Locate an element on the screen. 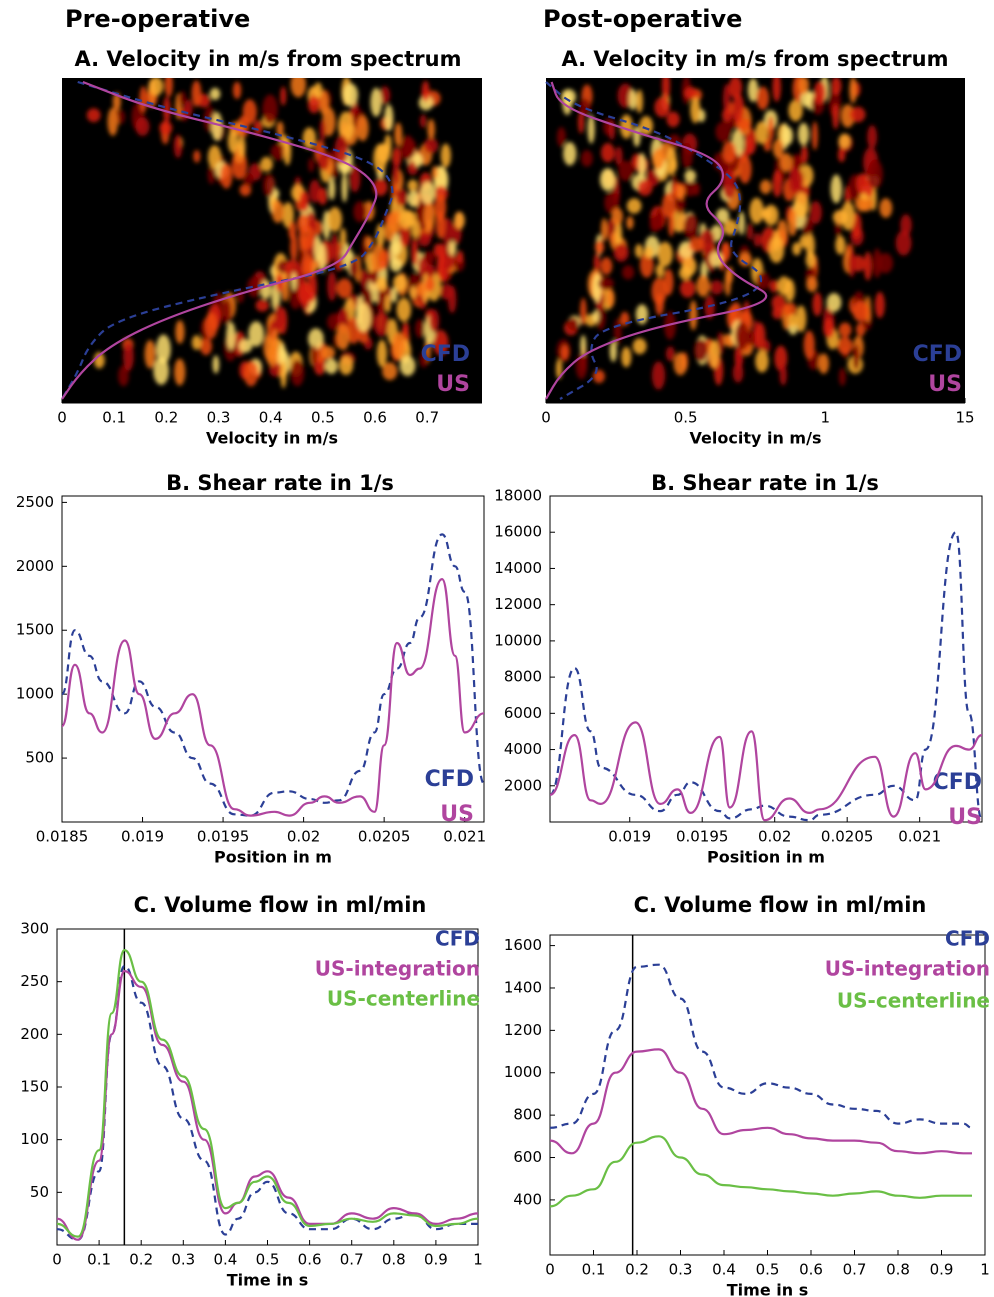  y-tick-label: 400 is located at coordinates (527, 1199).